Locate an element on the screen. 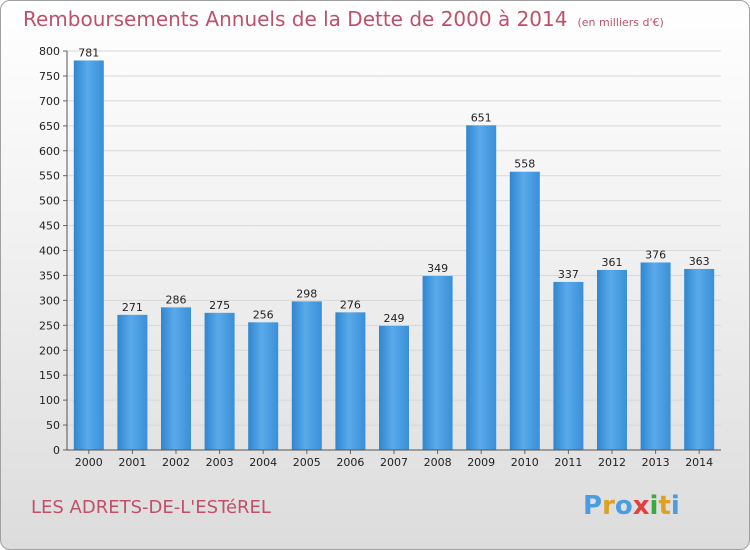 This screenshot has width=750, height=550. y-tick-label: 650 is located at coordinates (49, 126).